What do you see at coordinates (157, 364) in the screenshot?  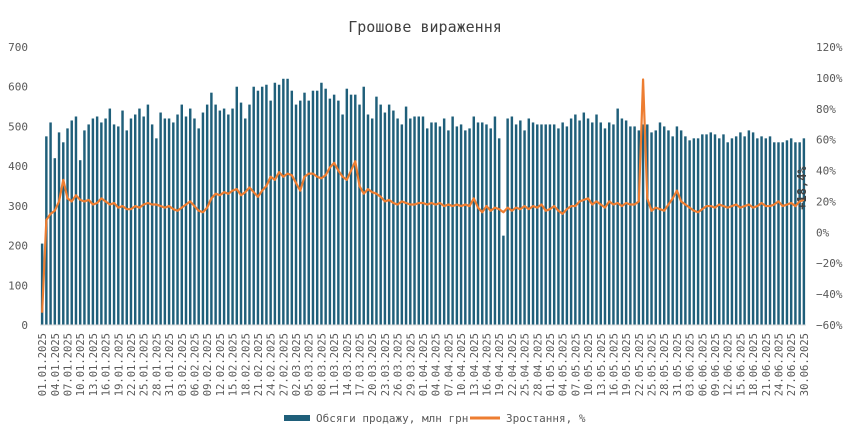 I see `x-tick-label: 28.01.2025` at bounding box center [157, 364].